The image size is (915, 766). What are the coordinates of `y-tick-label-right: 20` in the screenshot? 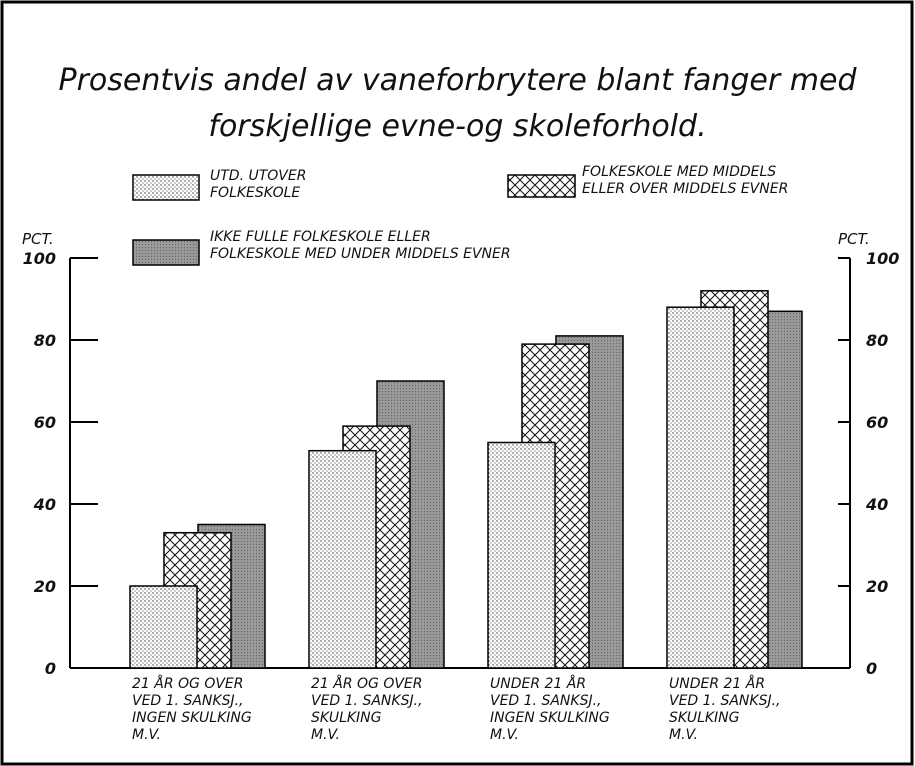 It's located at (877, 586).